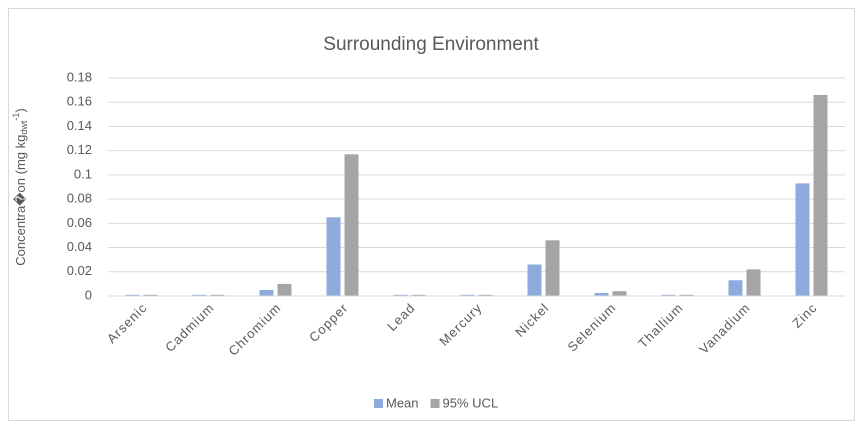  What do you see at coordinates (471, 402) in the screenshot?
I see `legend-label: 95% UCL` at bounding box center [471, 402].